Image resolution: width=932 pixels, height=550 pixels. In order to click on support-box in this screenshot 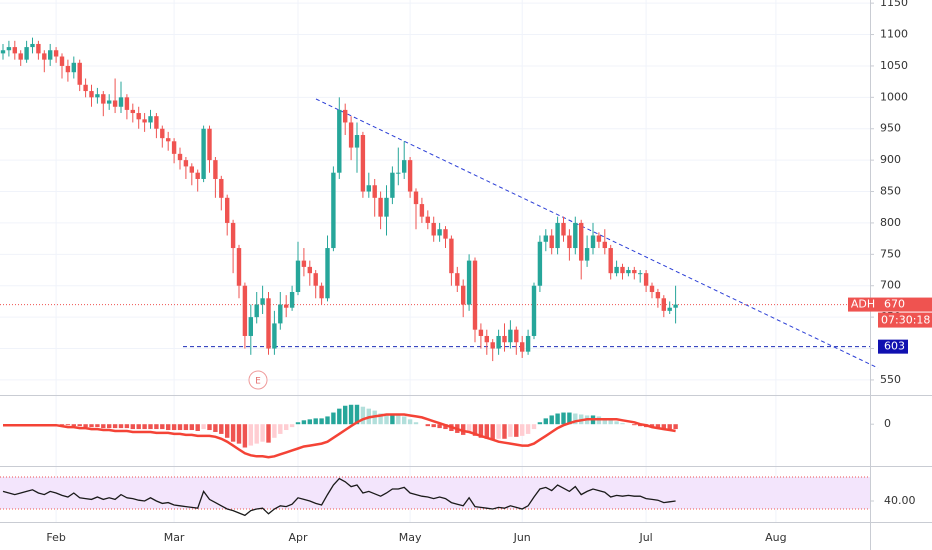, I will do `click(893, 346)`.